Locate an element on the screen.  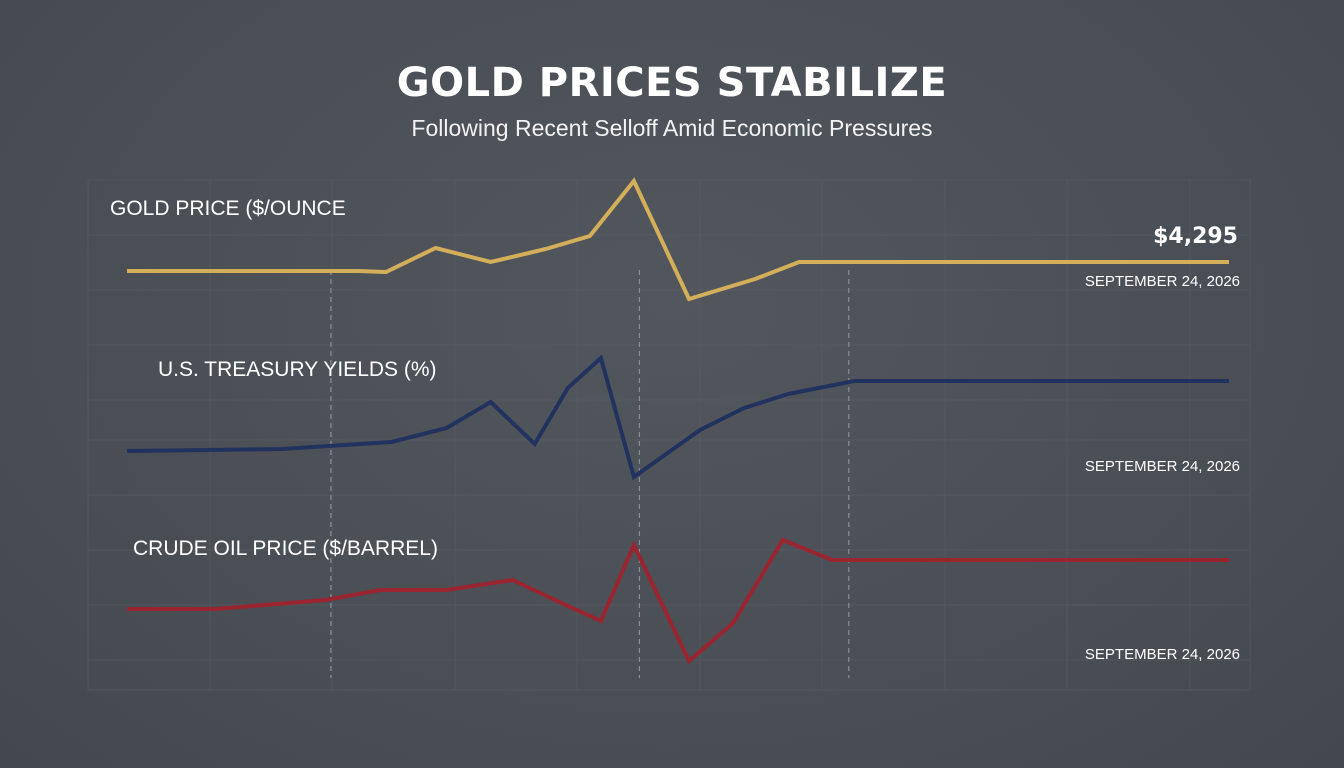
treasury-date-label: SEPTEMBER 24, 2026 is located at coordinates (1162, 466).